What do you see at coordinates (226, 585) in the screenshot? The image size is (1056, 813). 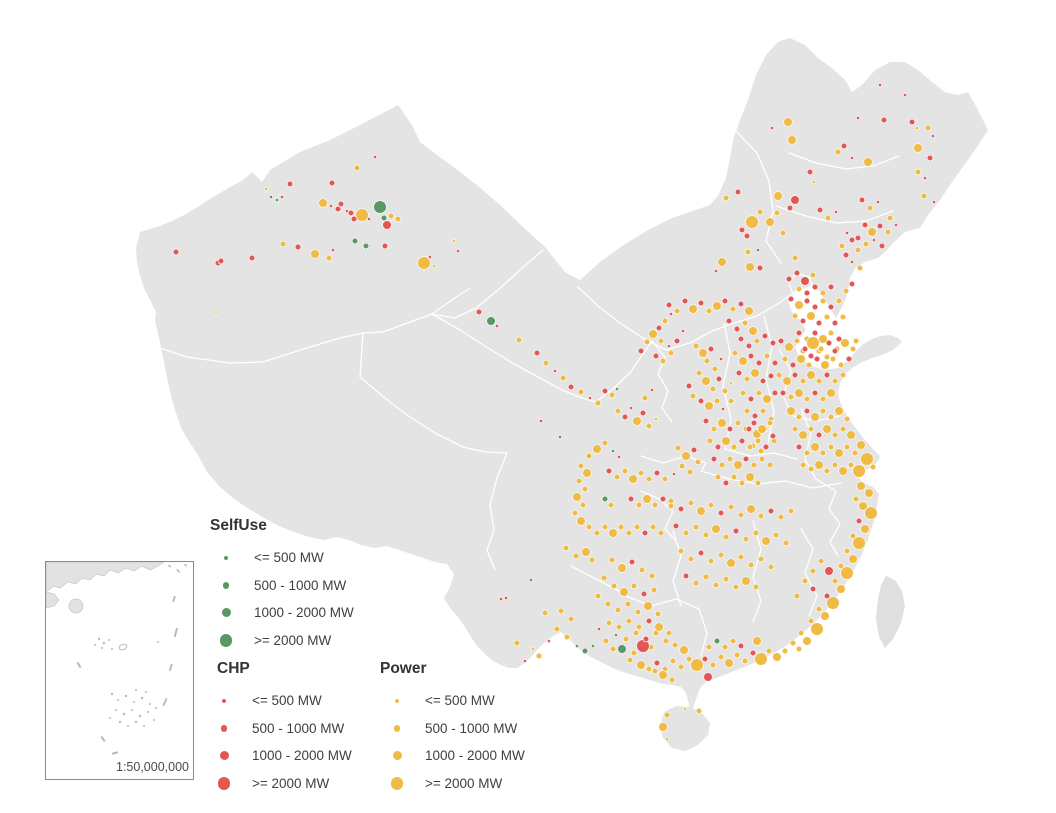 I see `selfuse-size2-dot-icon` at bounding box center [226, 585].